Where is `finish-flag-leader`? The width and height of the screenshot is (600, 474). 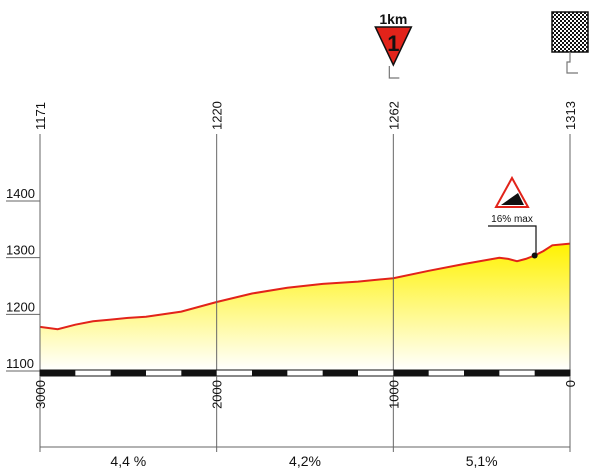 finish-flag-leader is located at coordinates (572, 63).